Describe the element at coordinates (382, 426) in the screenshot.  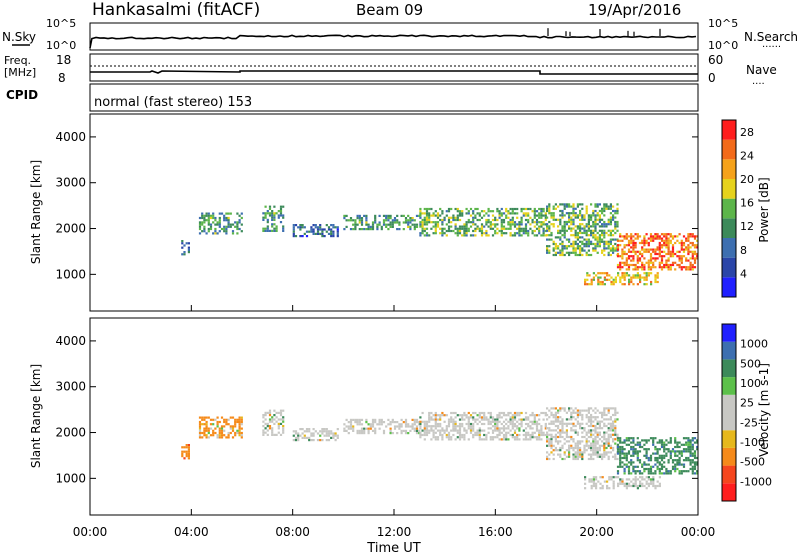
I see `echo-region` at that location.